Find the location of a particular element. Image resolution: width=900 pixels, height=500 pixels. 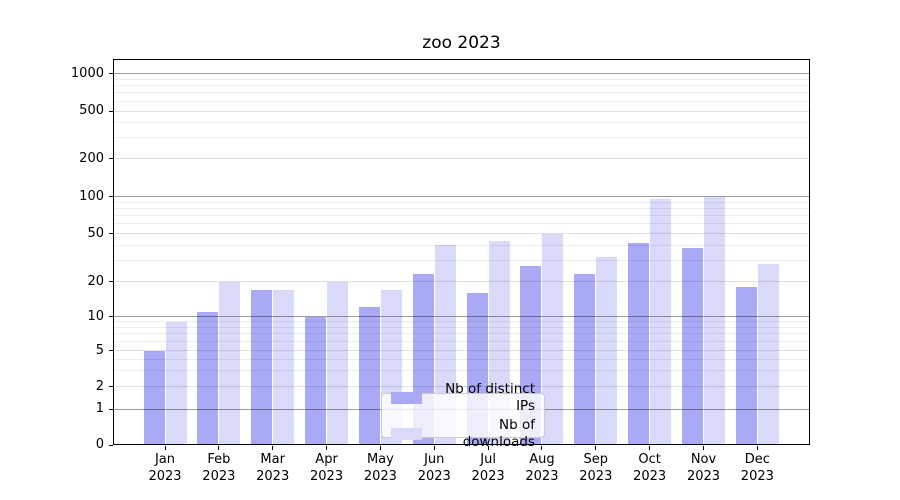

y-tick-label: 500 is located at coordinates (91, 110).